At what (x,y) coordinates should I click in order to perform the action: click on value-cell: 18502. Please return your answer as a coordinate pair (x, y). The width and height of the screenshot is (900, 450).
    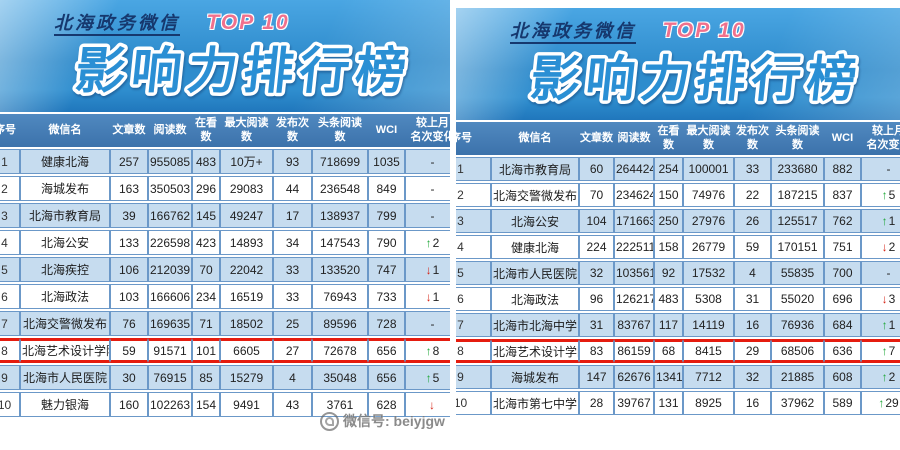
    Looking at the image, I should click on (246, 323).